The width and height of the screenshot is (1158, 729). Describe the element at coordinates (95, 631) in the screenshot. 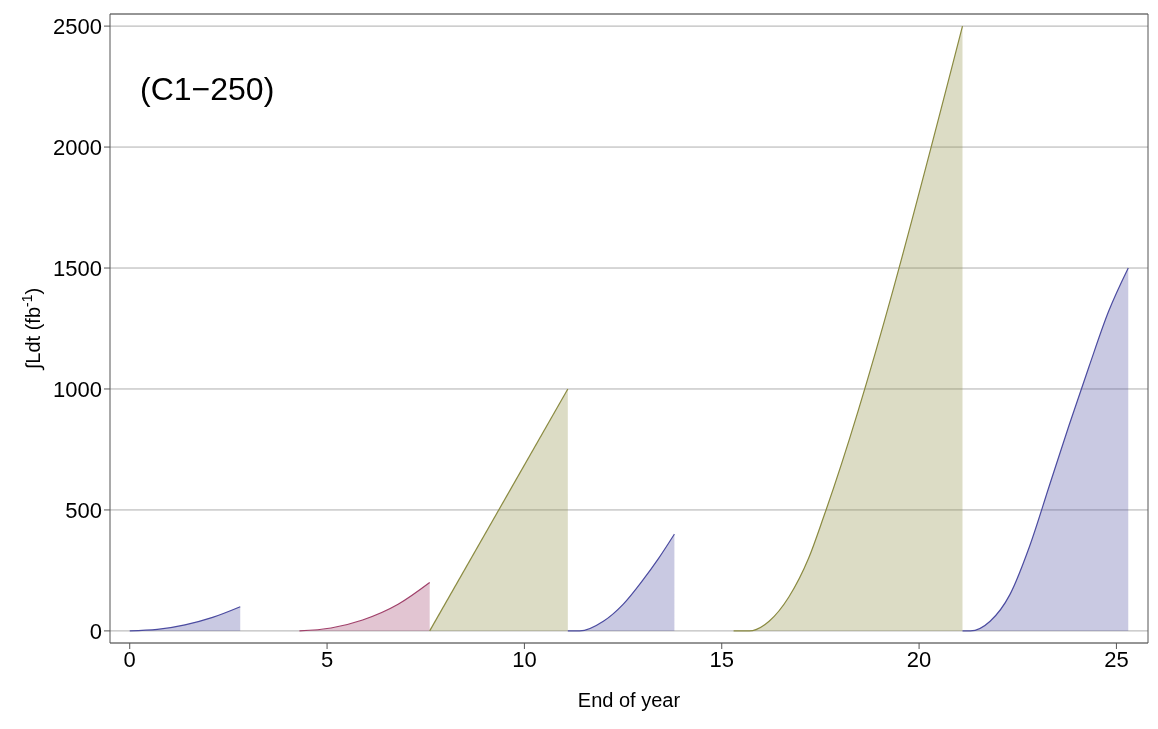

I see `y-tick-label: 0` at that location.